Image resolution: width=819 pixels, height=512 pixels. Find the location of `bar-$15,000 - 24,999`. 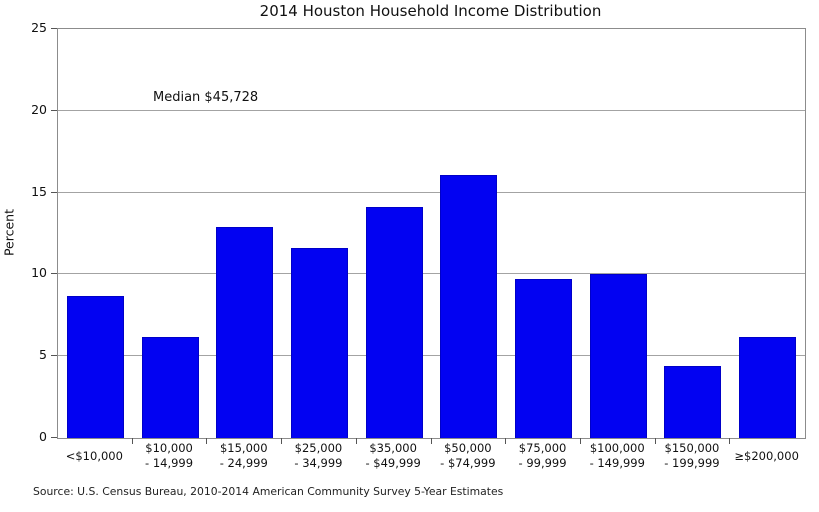

bar-$15,000 - 24,999 is located at coordinates (245, 332).